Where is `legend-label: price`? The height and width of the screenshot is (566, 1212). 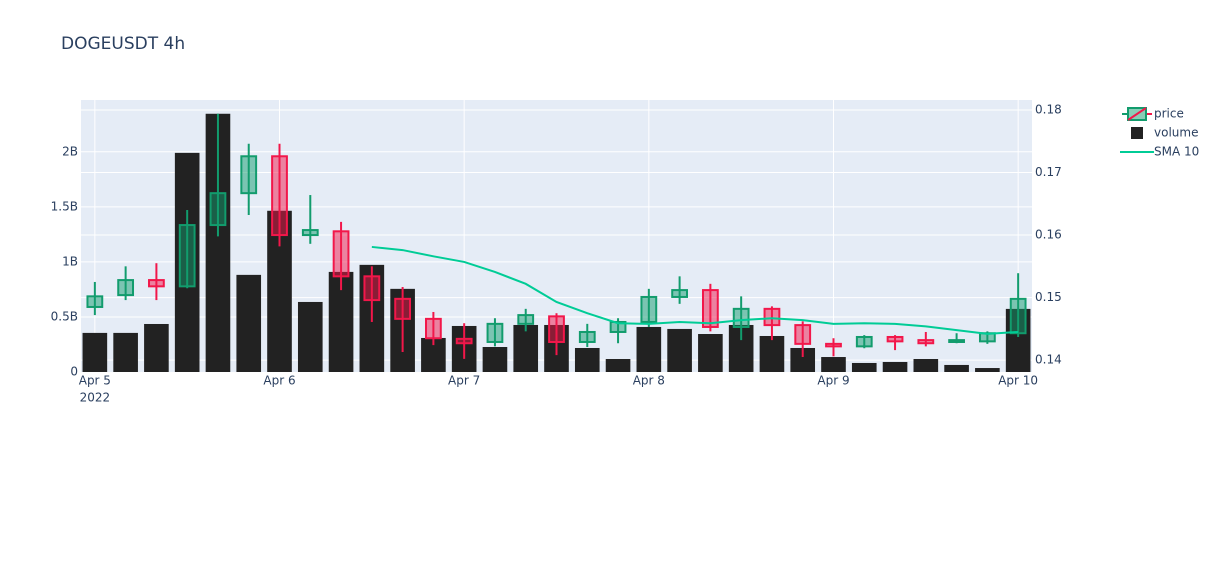 legend-label: price is located at coordinates (1169, 114).